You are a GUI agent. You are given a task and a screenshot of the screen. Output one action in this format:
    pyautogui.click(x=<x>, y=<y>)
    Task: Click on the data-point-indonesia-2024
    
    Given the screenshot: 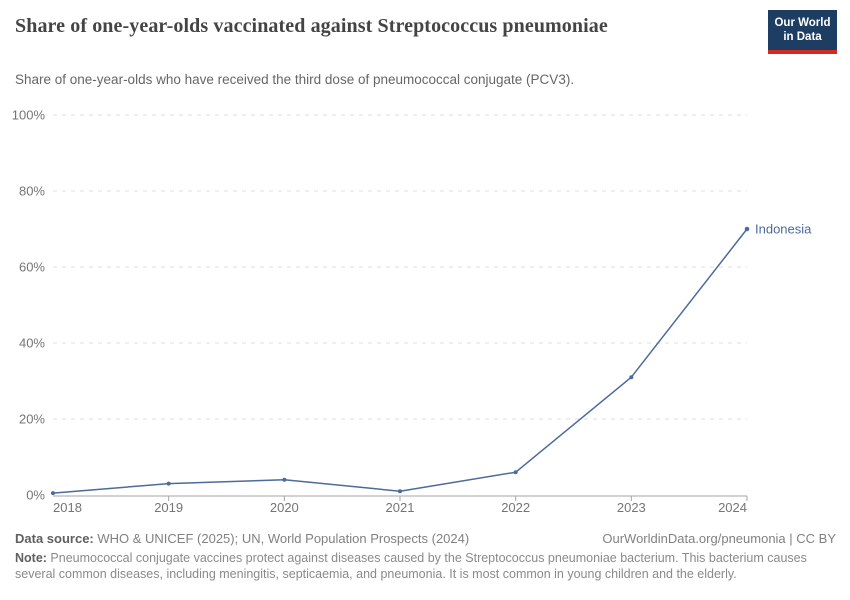 What is the action you would take?
    pyautogui.click(x=747, y=229)
    